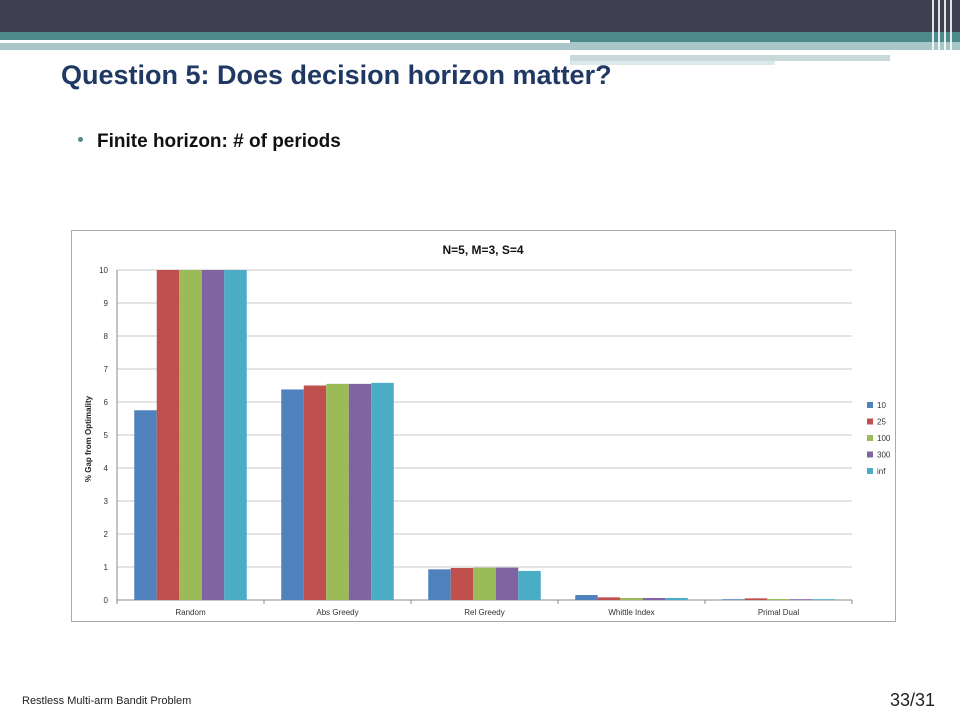 This screenshot has height=720, width=960. I want to click on x-tick-label: Whittle Index, so click(631, 612).